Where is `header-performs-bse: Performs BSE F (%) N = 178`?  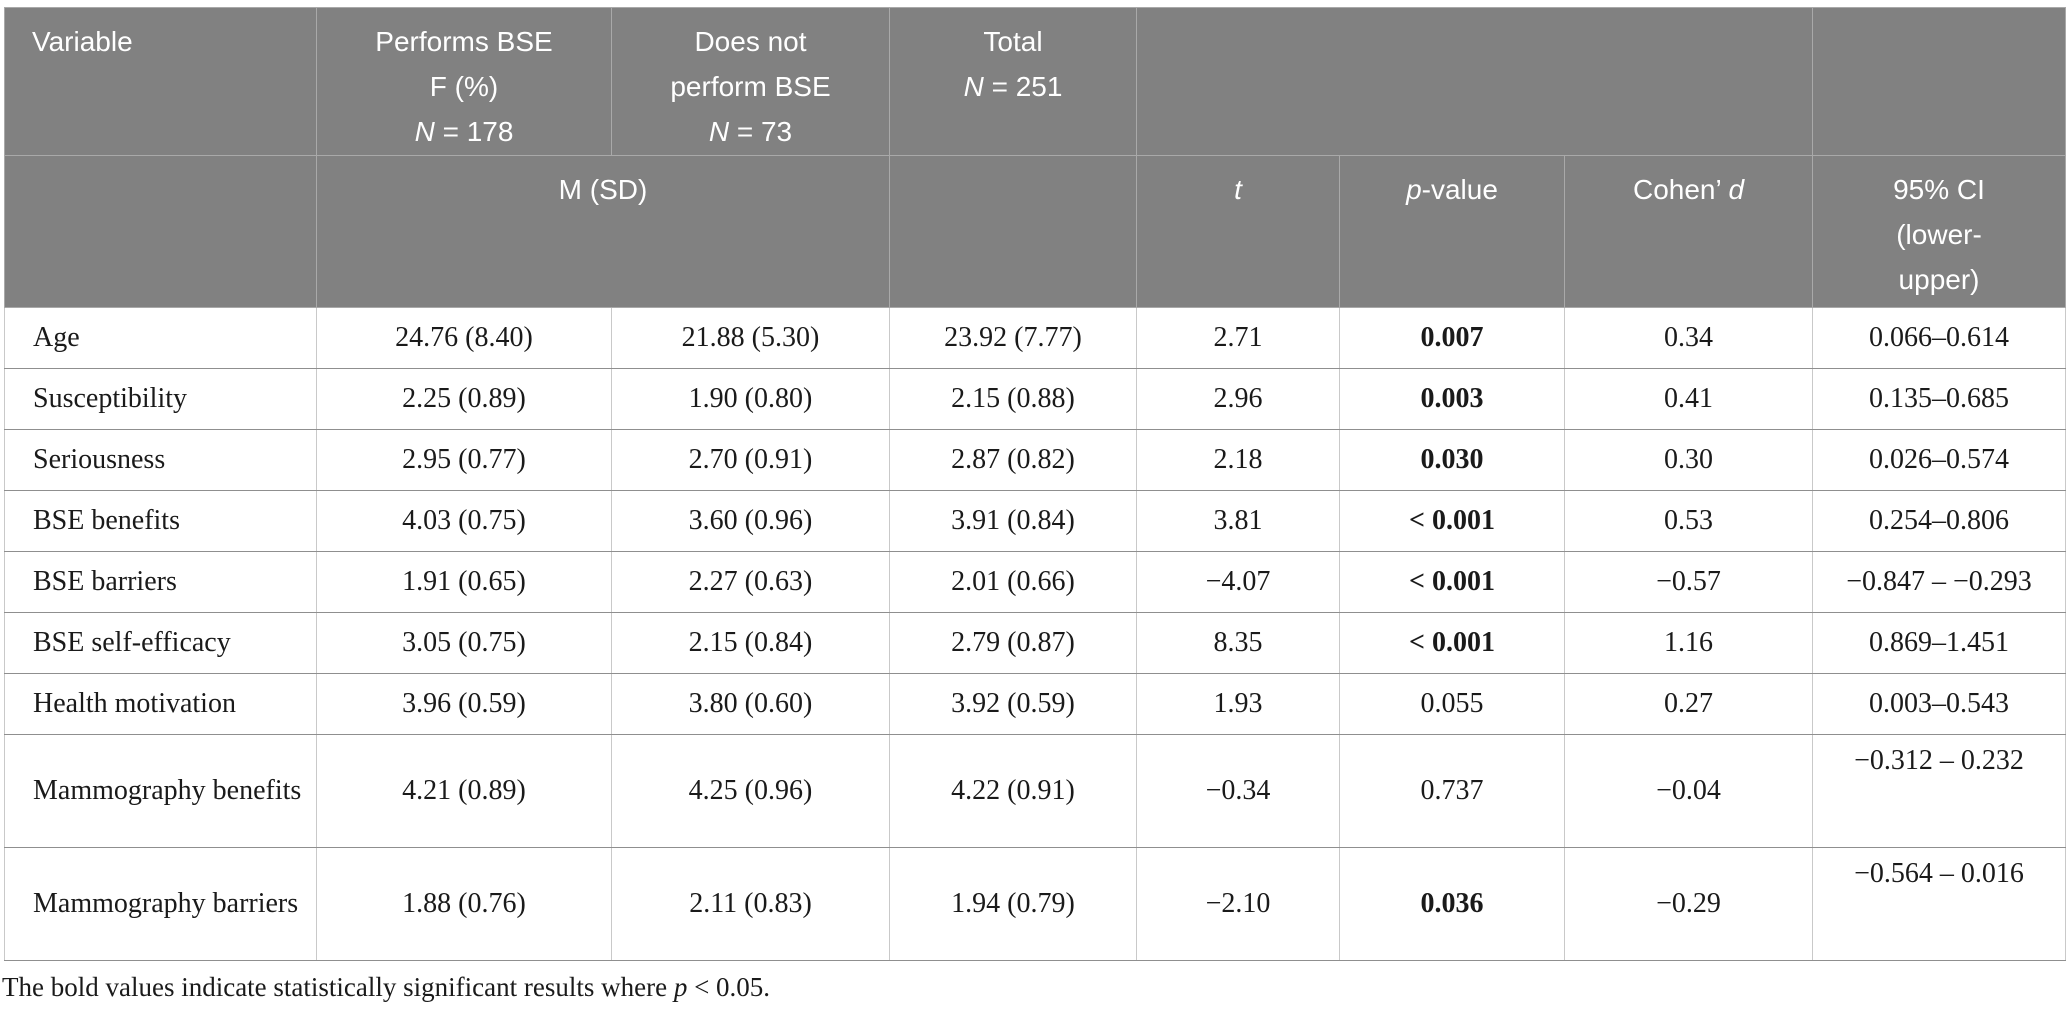
header-performs-bse: Performs BSE F (%) N = 178 is located at coordinates (464, 81).